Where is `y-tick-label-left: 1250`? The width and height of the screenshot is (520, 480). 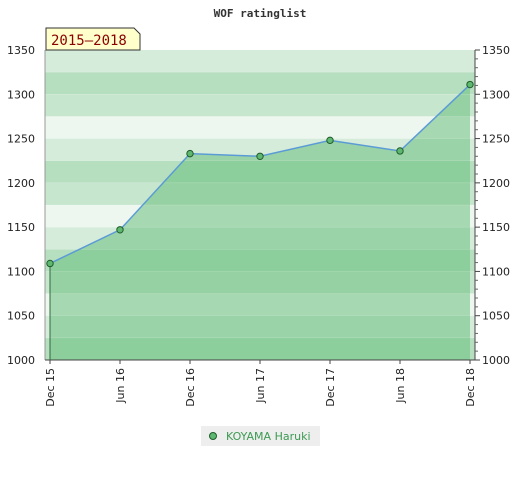
y-tick-label-left: 1250 is located at coordinates (21, 139).